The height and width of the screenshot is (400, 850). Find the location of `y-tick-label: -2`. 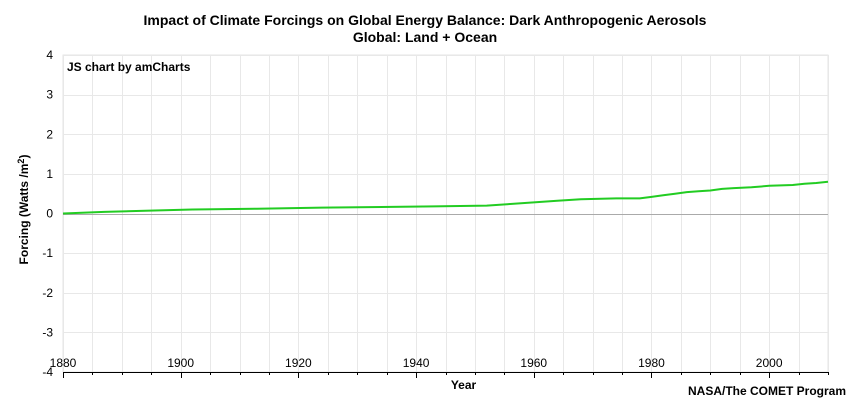

y-tick-label: -2 is located at coordinates (47, 293).